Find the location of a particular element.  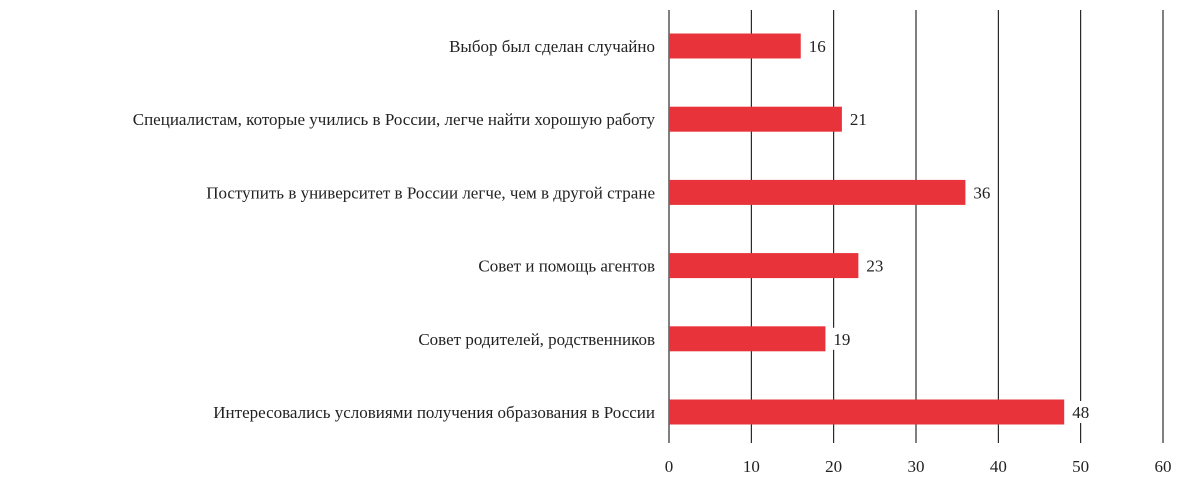

category-label: Выбор был сделан случайно is located at coordinates (552, 46).